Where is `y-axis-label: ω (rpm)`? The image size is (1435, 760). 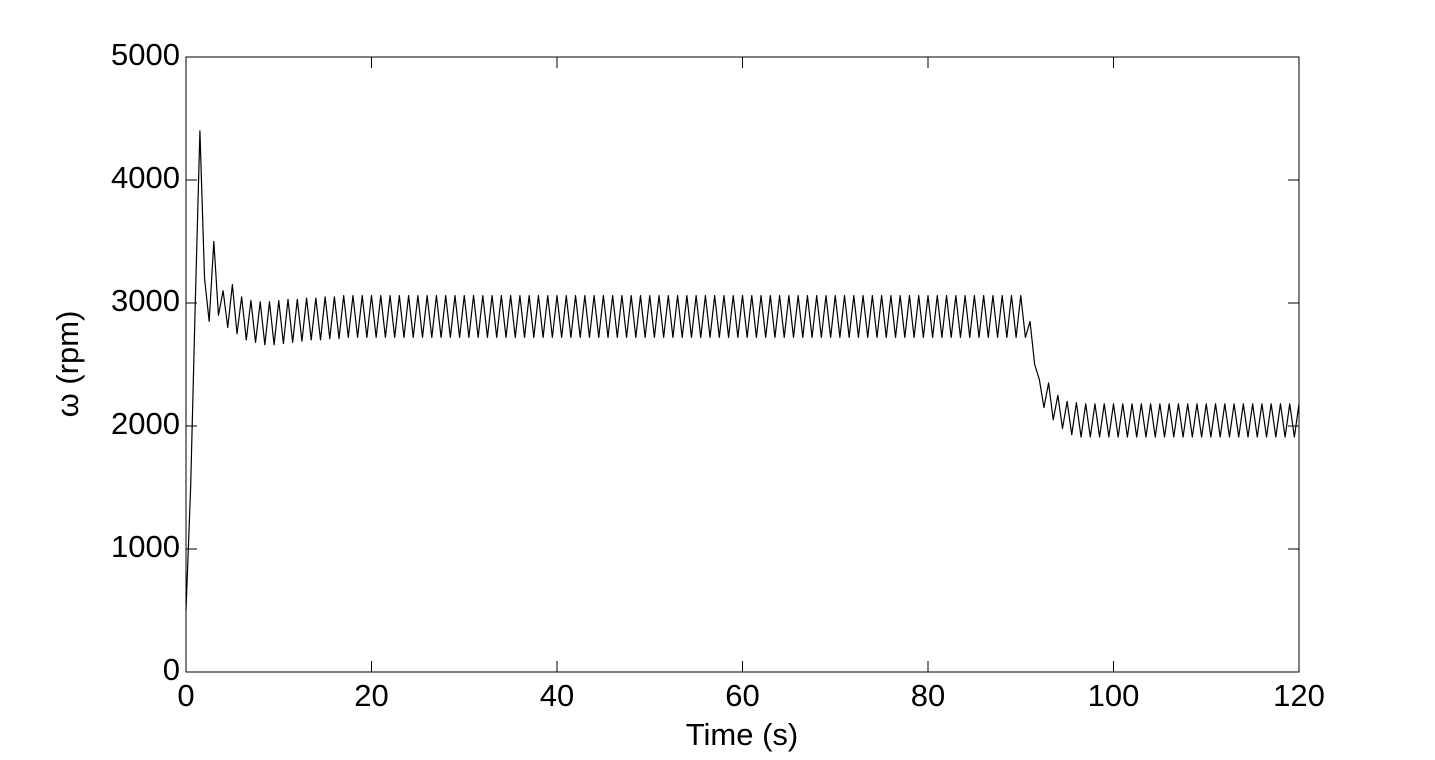 y-axis-label: ω (rpm) is located at coordinates (67, 364).